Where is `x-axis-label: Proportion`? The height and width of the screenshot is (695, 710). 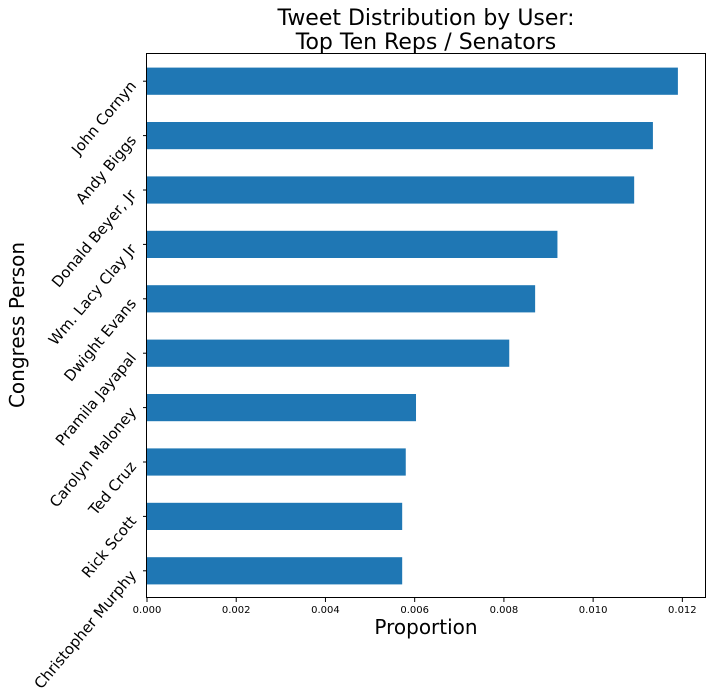 x-axis-label: Proportion is located at coordinates (425, 627).